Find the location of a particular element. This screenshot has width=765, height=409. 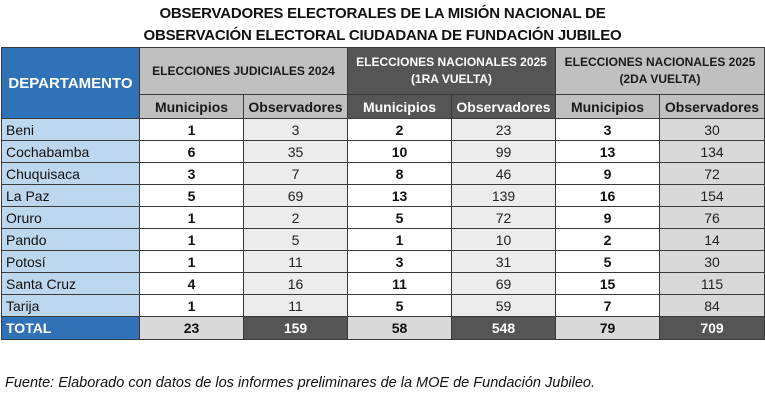

observadores-cell: 14 is located at coordinates (712, 239).